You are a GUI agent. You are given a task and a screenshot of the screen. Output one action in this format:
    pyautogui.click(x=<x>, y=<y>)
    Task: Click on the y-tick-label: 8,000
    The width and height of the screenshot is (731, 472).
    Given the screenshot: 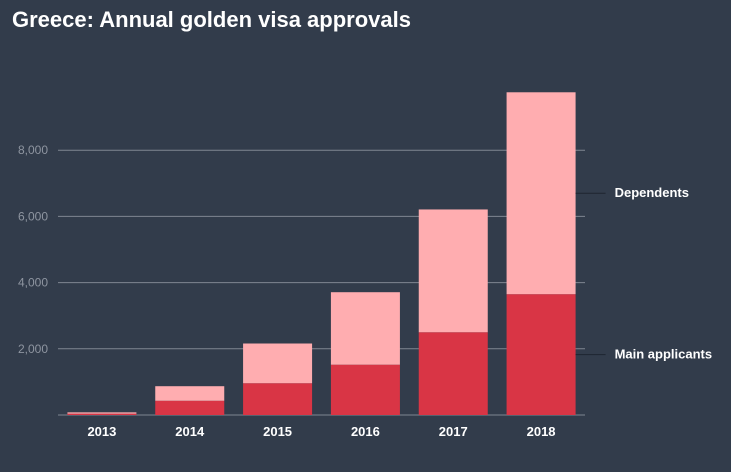 What is the action you would take?
    pyautogui.click(x=33, y=150)
    